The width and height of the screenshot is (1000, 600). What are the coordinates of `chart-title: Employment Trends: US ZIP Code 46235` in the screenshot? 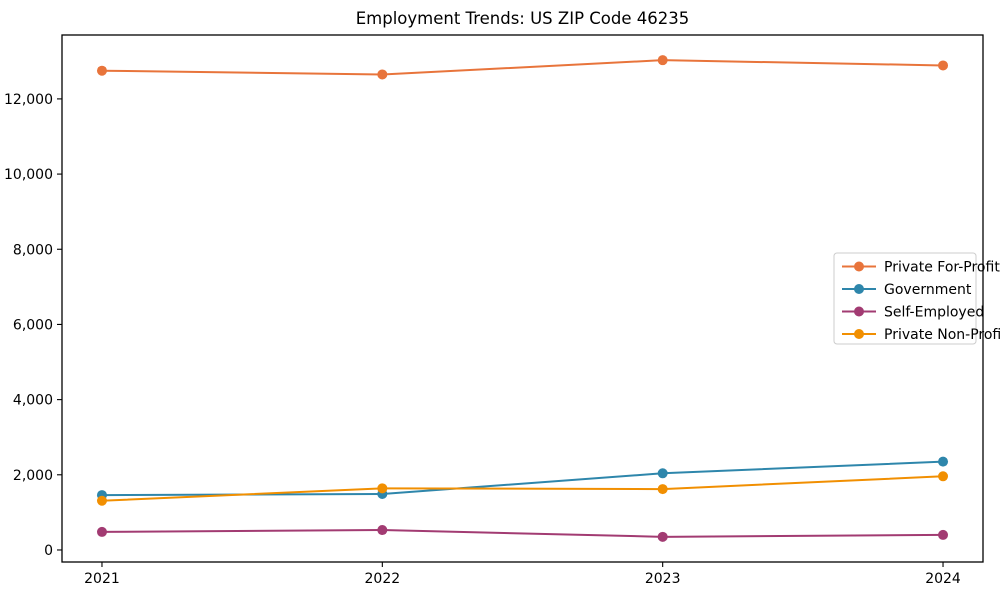 It's located at (522, 18).